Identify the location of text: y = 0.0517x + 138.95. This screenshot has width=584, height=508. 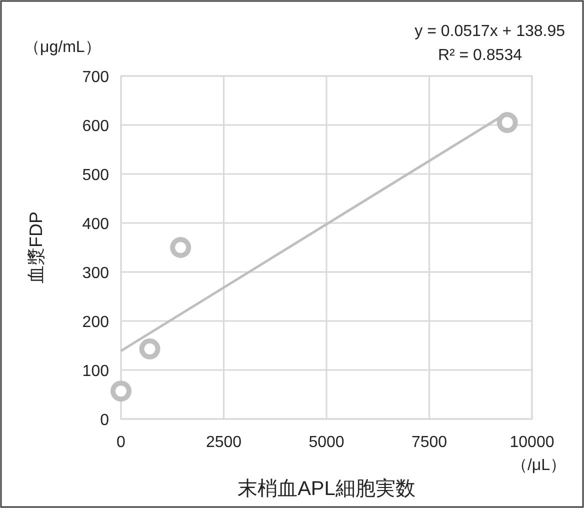
(490, 31).